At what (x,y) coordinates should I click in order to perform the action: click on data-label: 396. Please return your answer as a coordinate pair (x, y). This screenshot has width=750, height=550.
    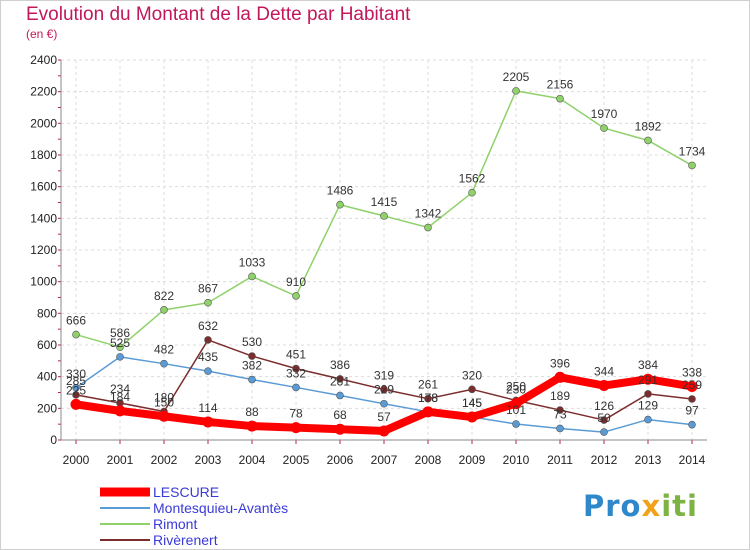
    Looking at the image, I should click on (560, 363).